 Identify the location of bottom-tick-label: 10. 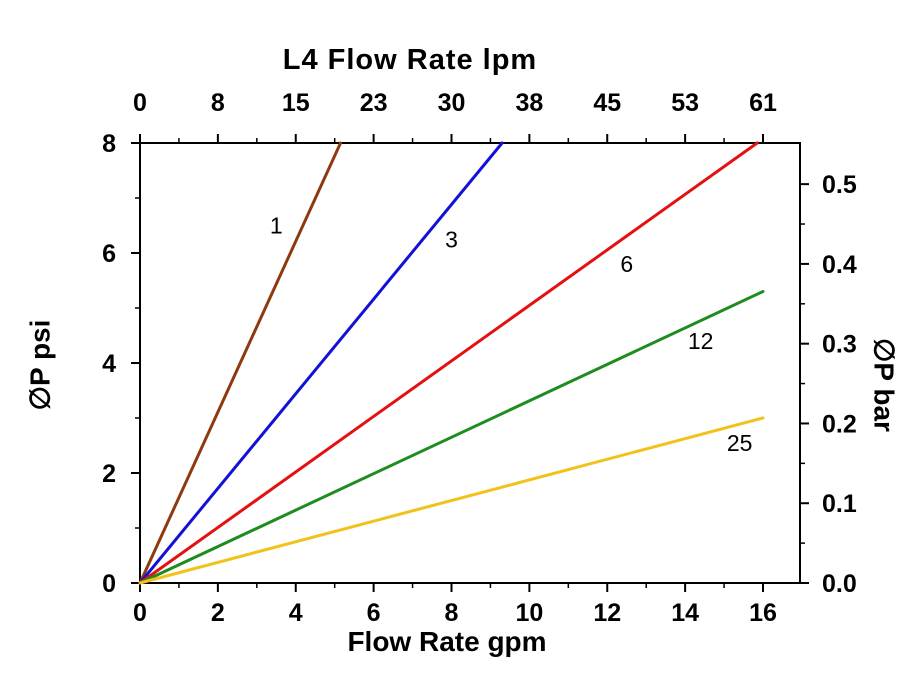
(529, 613).